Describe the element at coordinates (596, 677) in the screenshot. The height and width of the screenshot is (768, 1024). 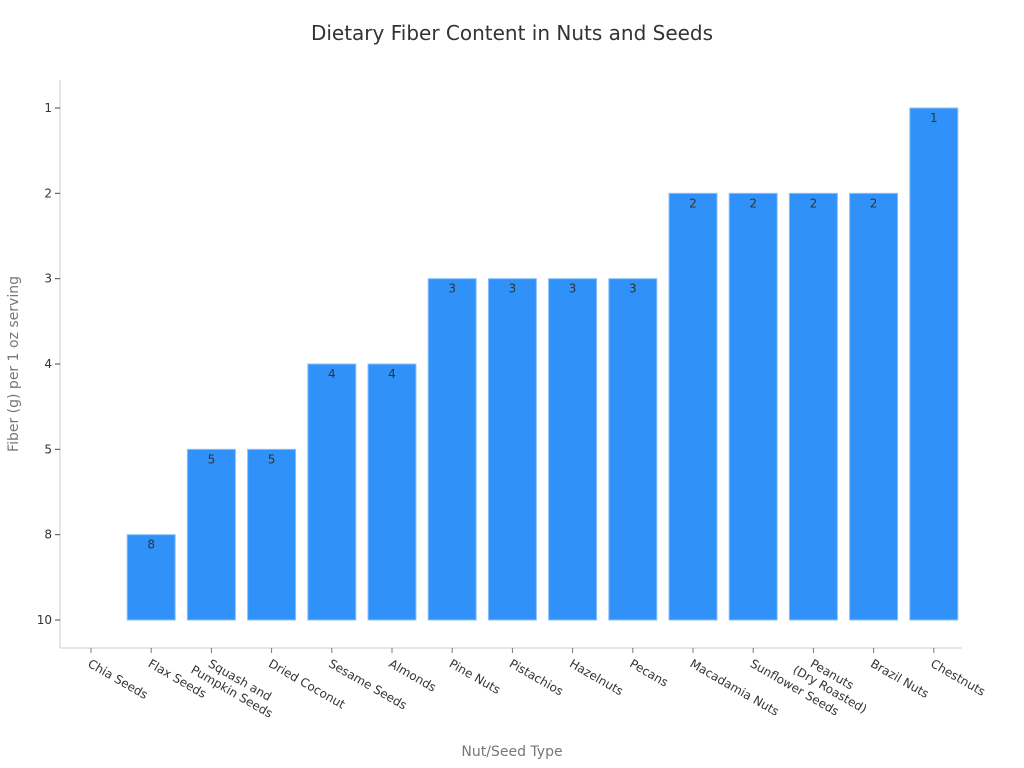
I see `x-tick-label: Hazelnuts` at that location.